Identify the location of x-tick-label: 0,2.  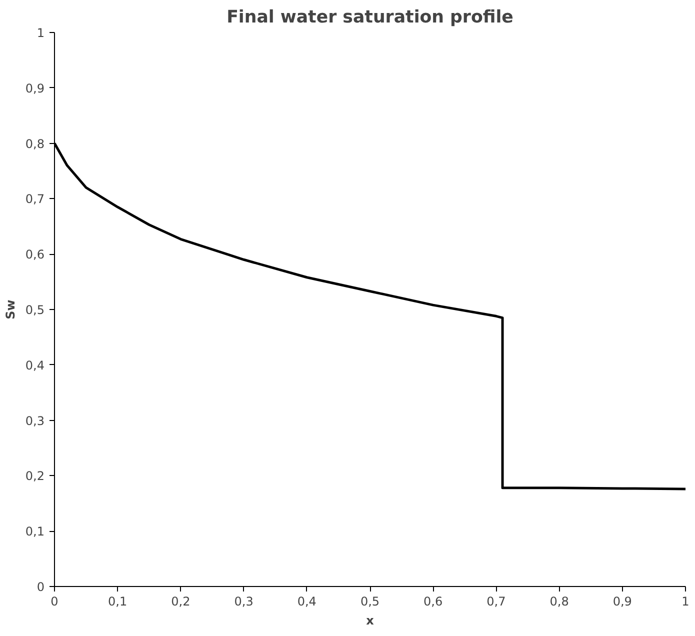
(180, 601).